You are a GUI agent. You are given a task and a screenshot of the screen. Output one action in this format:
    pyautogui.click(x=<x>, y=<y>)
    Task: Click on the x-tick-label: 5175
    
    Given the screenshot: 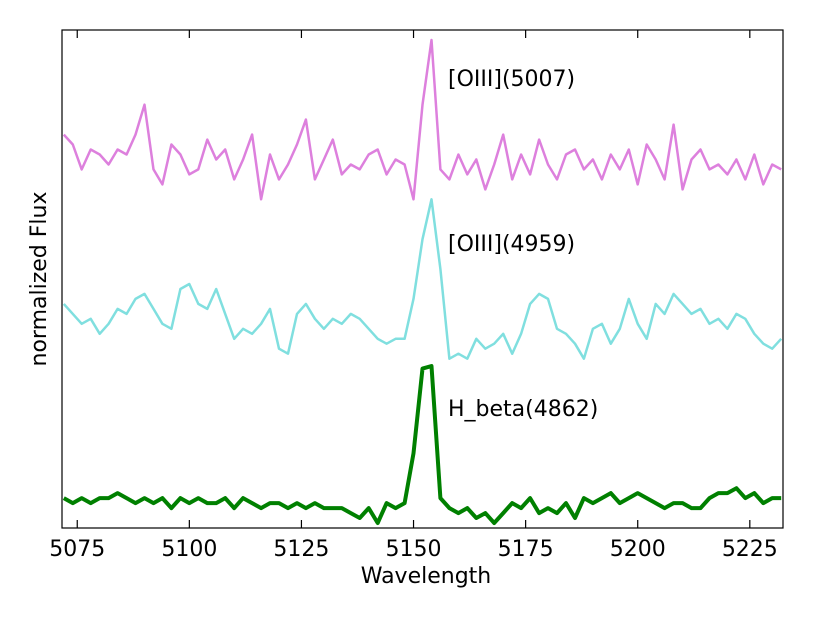 What is the action you would take?
    pyautogui.click(x=526, y=549)
    